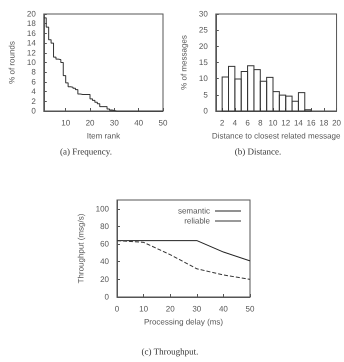  What do you see at coordinates (258, 151) in the screenshot?
I see `text: (b) Distance.` at bounding box center [258, 151].